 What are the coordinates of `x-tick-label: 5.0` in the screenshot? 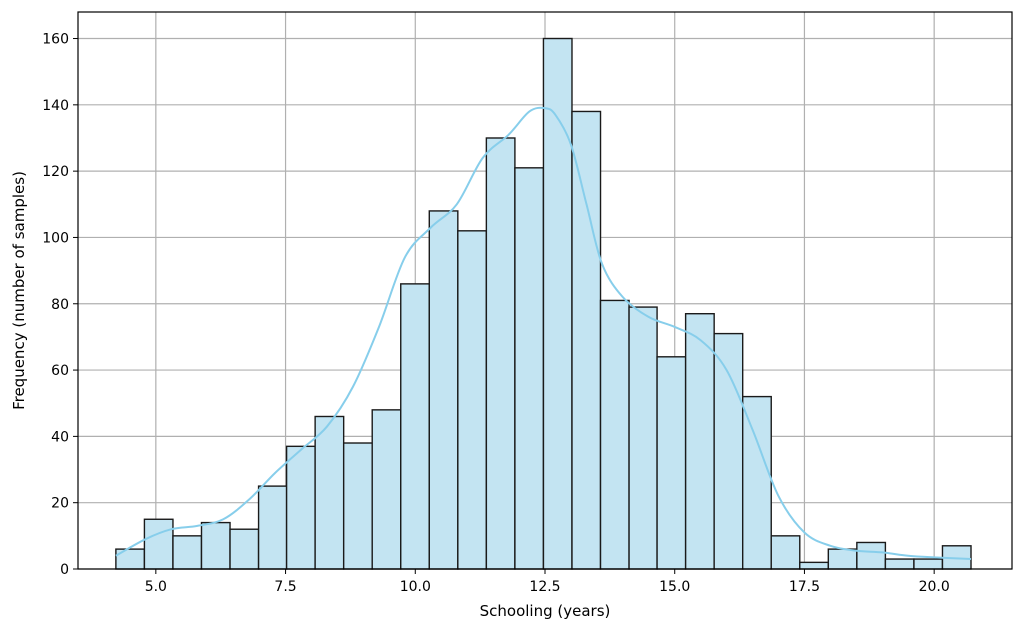 It's located at (156, 587).